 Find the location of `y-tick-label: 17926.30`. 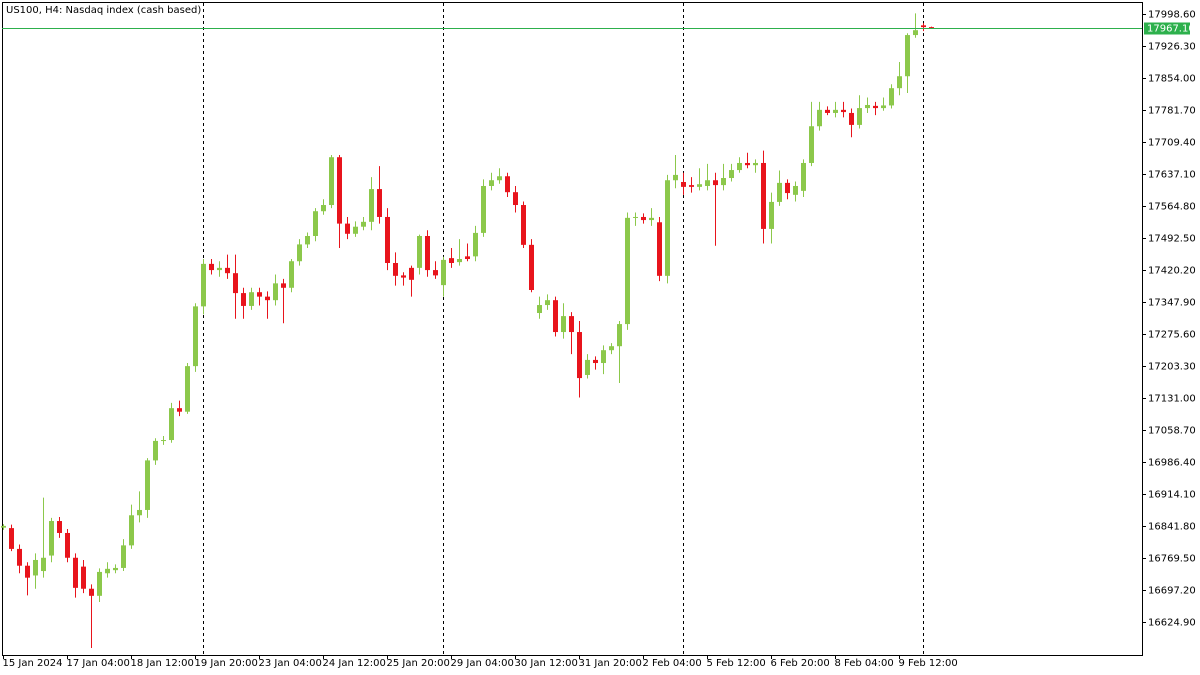

y-tick-label: 17926.30 is located at coordinates (1172, 47).